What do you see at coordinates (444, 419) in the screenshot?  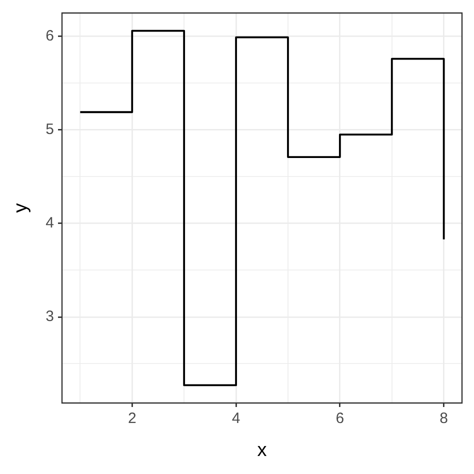 I see `x-tick-label: 8` at bounding box center [444, 419].